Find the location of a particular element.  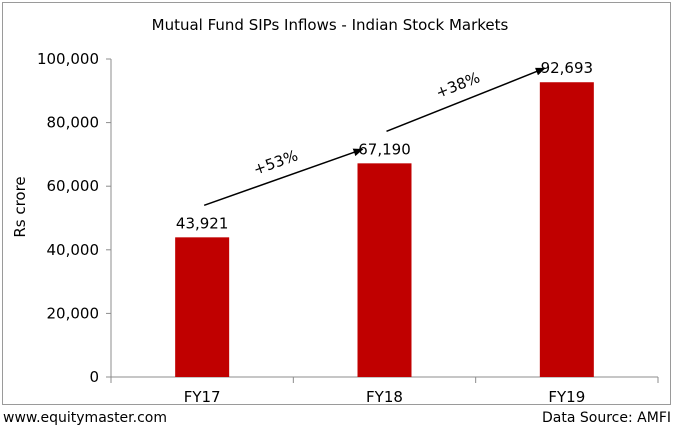

y-tick-label: 60,000 is located at coordinates (73, 186).